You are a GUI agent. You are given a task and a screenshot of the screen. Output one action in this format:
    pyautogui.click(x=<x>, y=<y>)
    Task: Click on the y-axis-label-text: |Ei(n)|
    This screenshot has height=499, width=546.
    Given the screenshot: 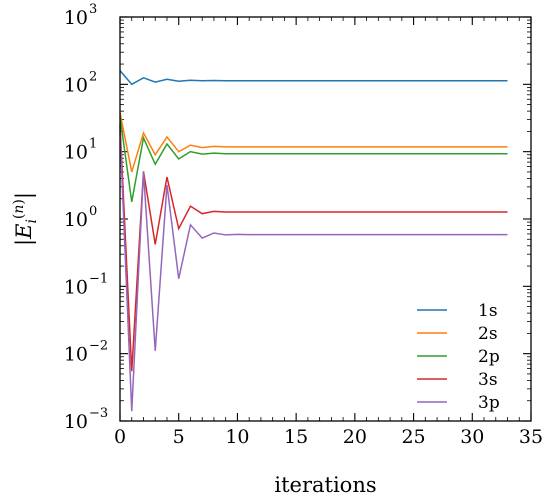 What is the action you would take?
    pyautogui.click(x=25, y=219)
    